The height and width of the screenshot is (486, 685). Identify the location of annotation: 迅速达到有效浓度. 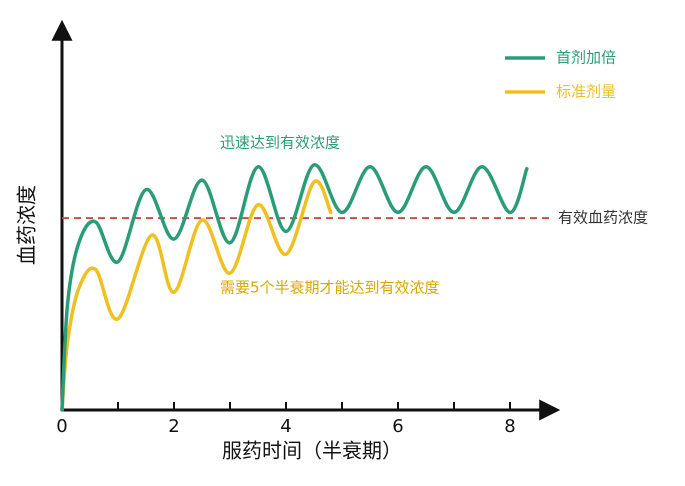
(280, 143).